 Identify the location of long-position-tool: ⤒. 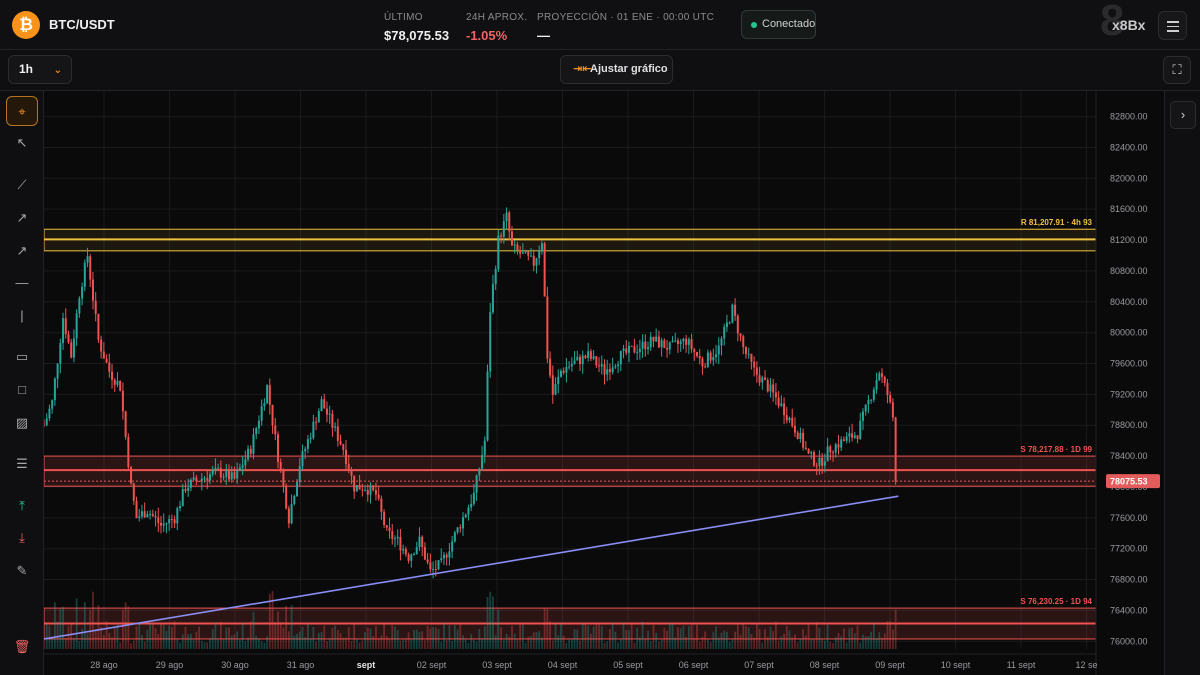
(22, 506).